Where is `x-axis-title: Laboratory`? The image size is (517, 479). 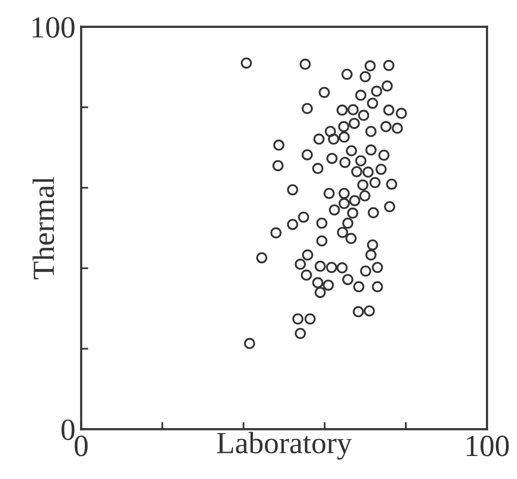
x-axis-title: Laboratory is located at coordinates (284, 446).